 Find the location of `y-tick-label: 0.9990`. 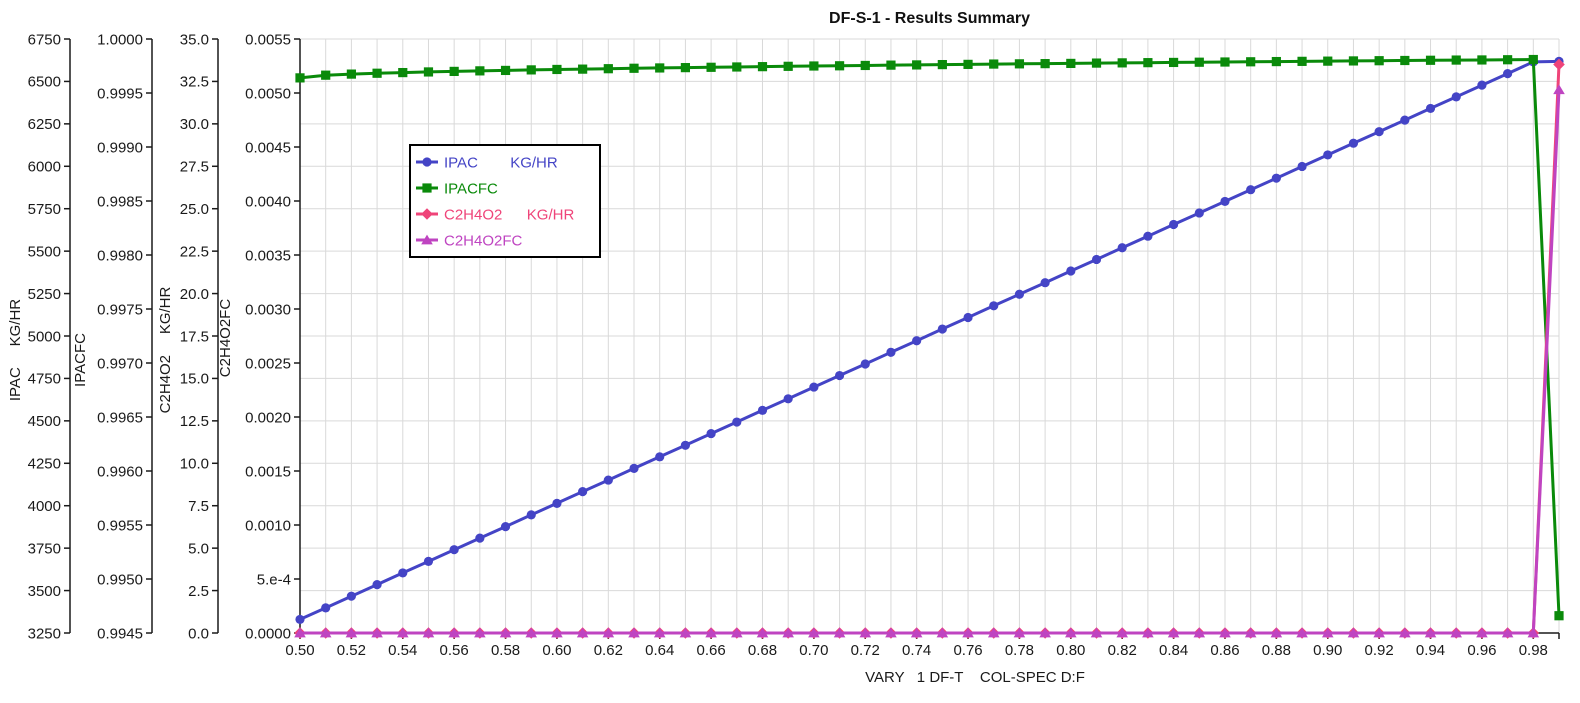

y-tick-label: 0.9990 is located at coordinates (120, 147).